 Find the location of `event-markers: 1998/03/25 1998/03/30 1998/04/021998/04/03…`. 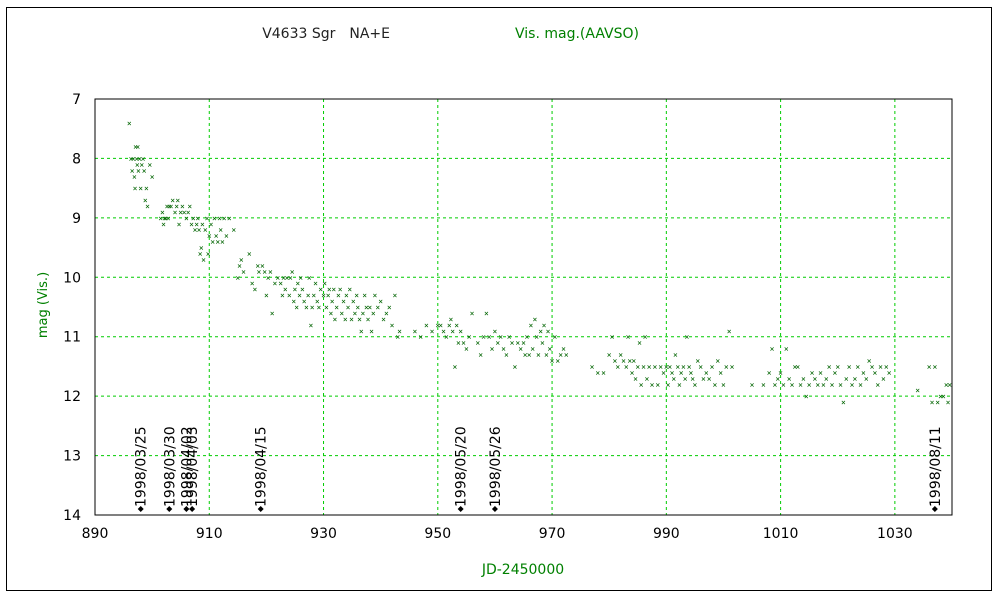

event-markers: 1998/03/25 1998/03/30 1998/04/021998/04/03… is located at coordinates (539, 469).